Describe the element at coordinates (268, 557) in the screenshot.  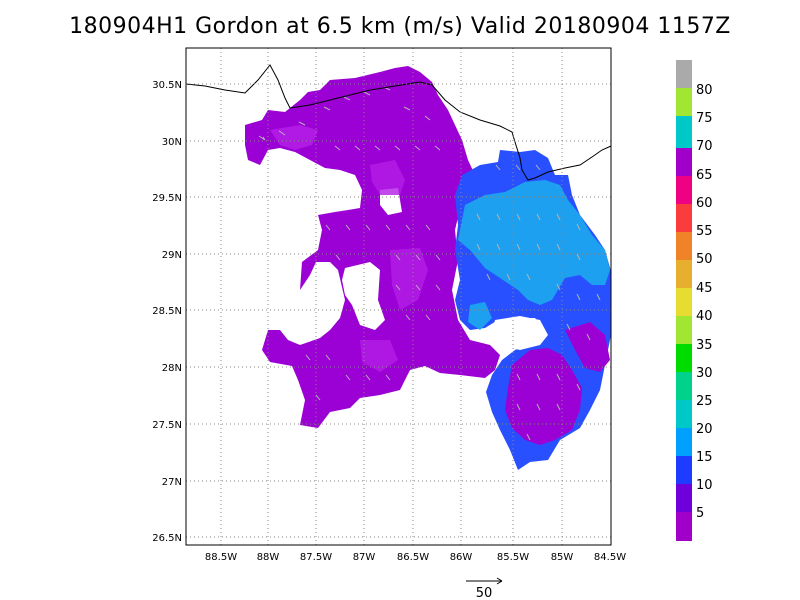
I see `lon-label-88W: 88W` at that location.